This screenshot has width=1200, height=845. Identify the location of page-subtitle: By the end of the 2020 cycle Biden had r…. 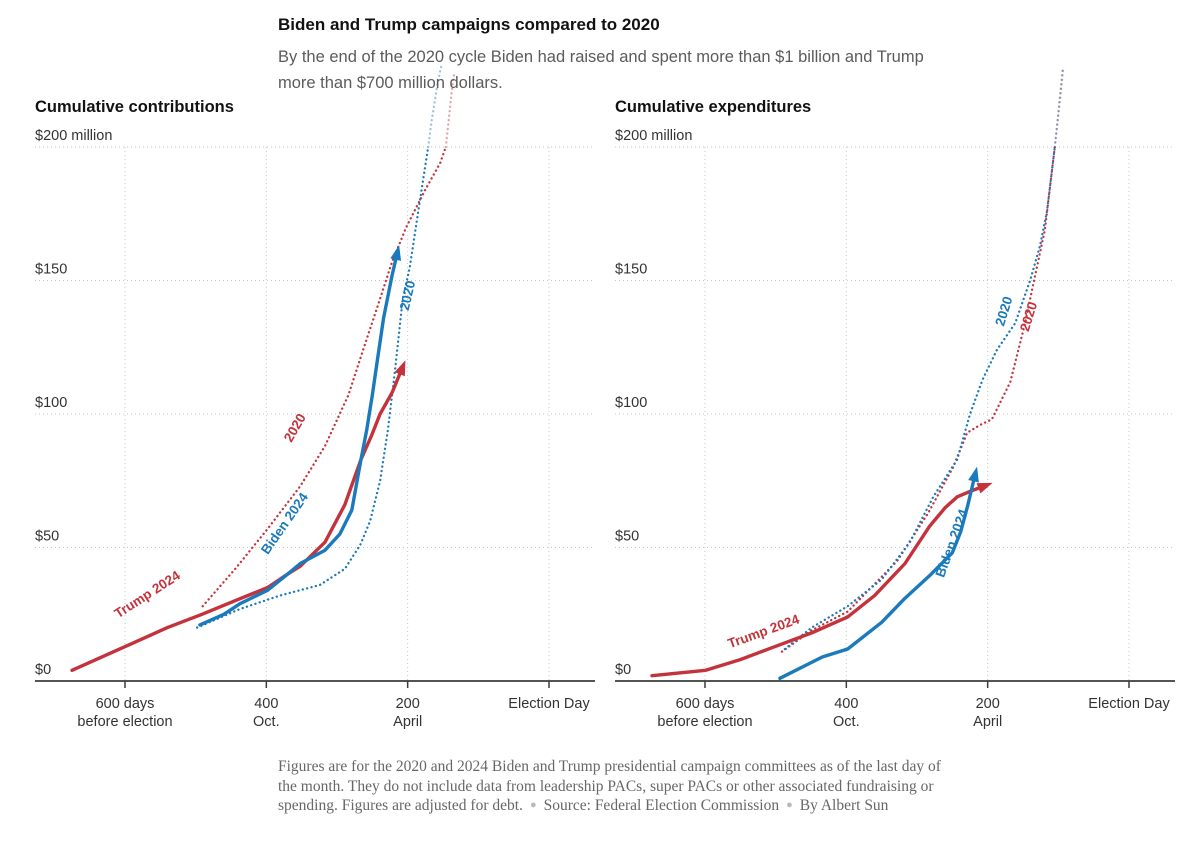
(601, 70).